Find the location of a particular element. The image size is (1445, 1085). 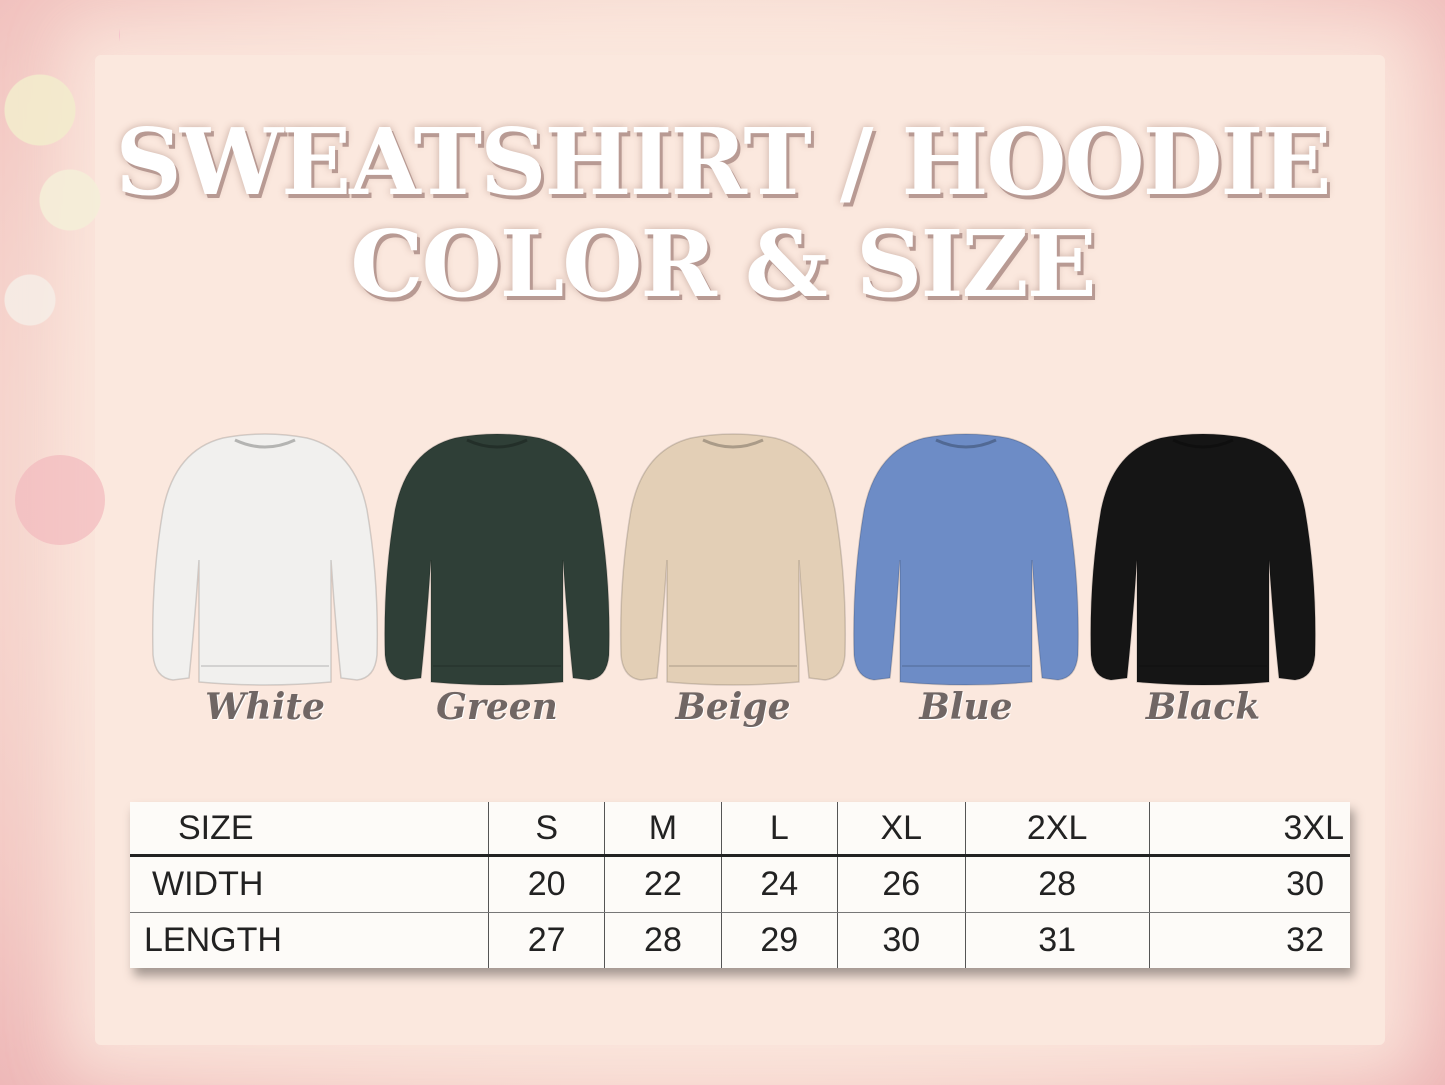

color-label: Green is located at coordinates (497, 707).